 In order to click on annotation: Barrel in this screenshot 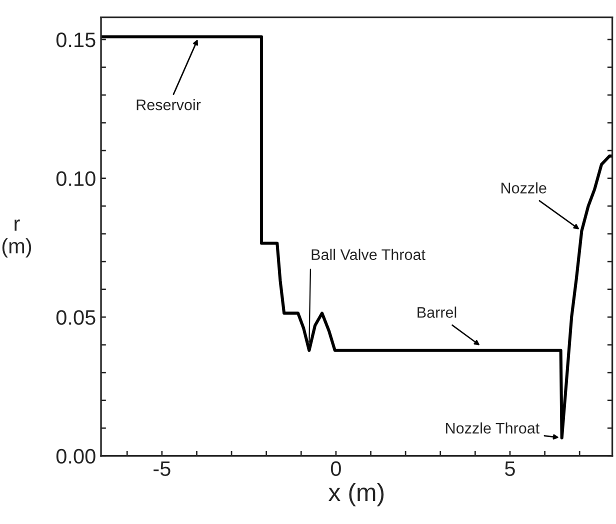, I will do `click(437, 312)`.